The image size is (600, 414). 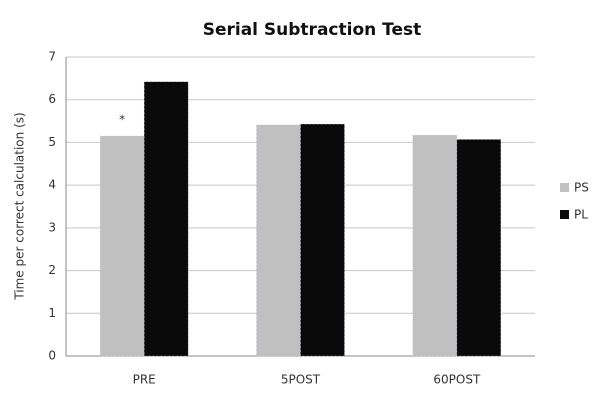 What do you see at coordinates (581, 188) in the screenshot?
I see `legend-label: PS` at bounding box center [581, 188].